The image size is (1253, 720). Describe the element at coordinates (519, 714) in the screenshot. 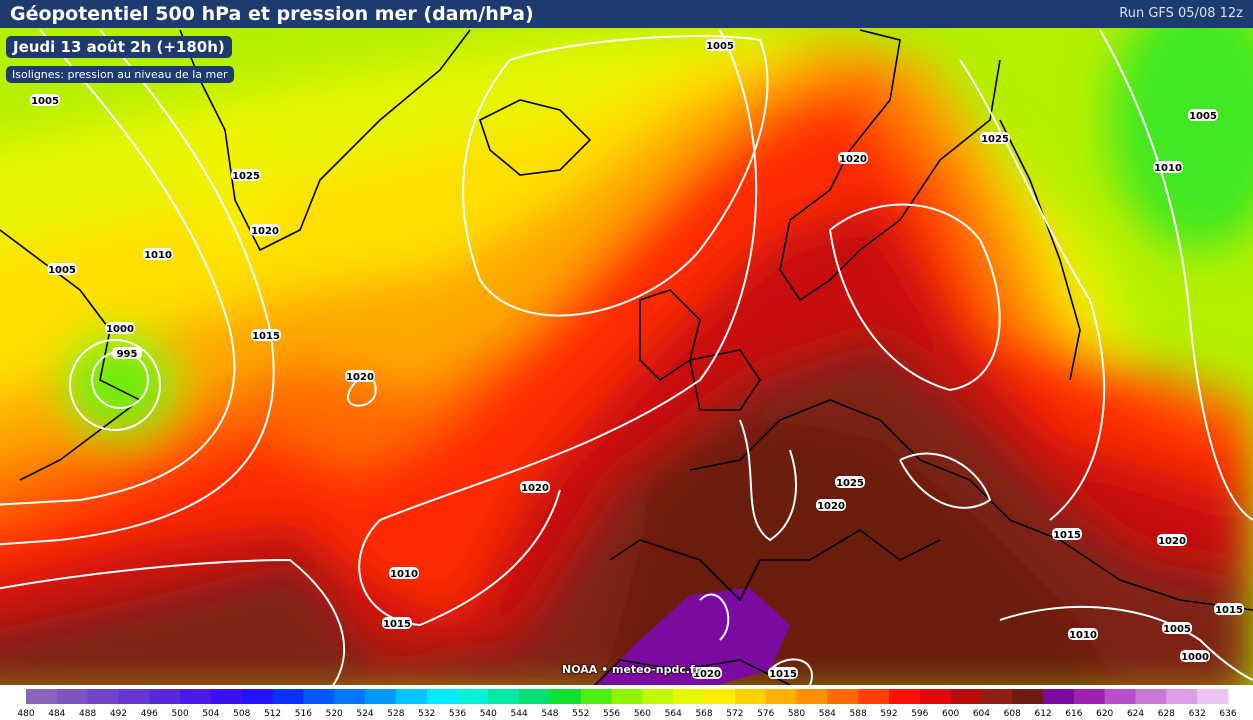

I see `colorbar-tick-label: 544` at that location.